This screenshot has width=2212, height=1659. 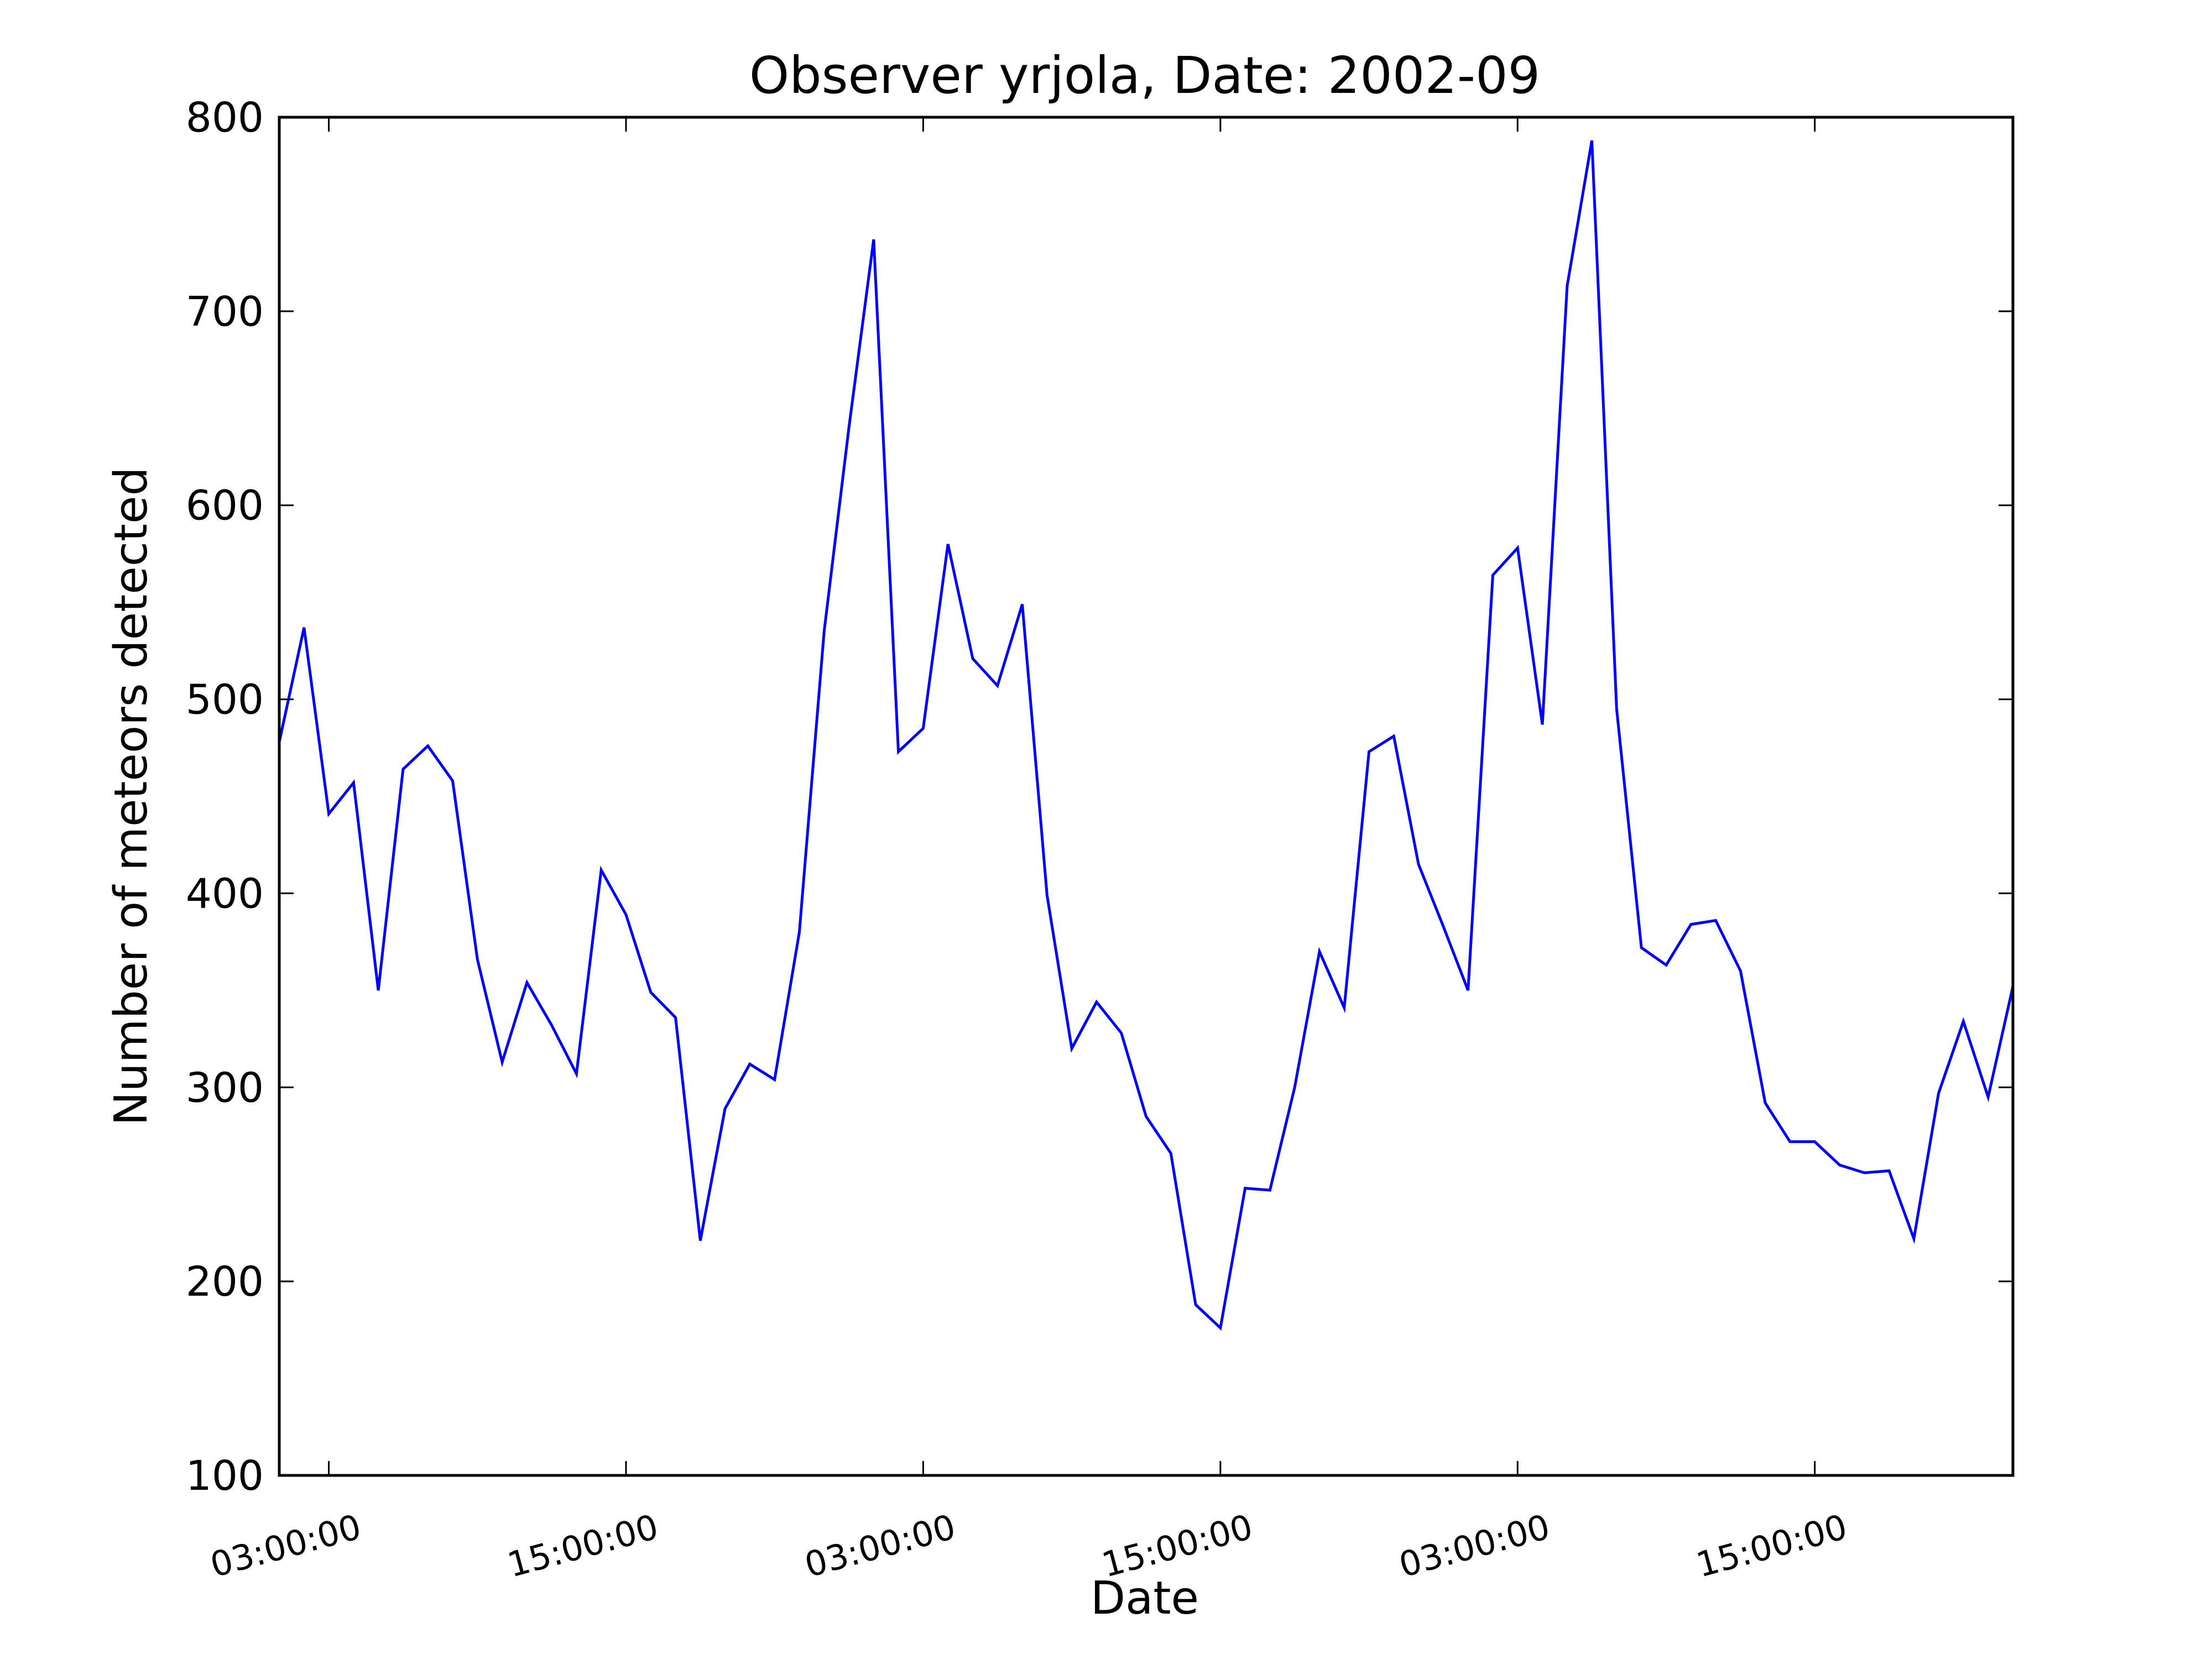 I want to click on y-tick-label: 600, so click(x=225, y=506).